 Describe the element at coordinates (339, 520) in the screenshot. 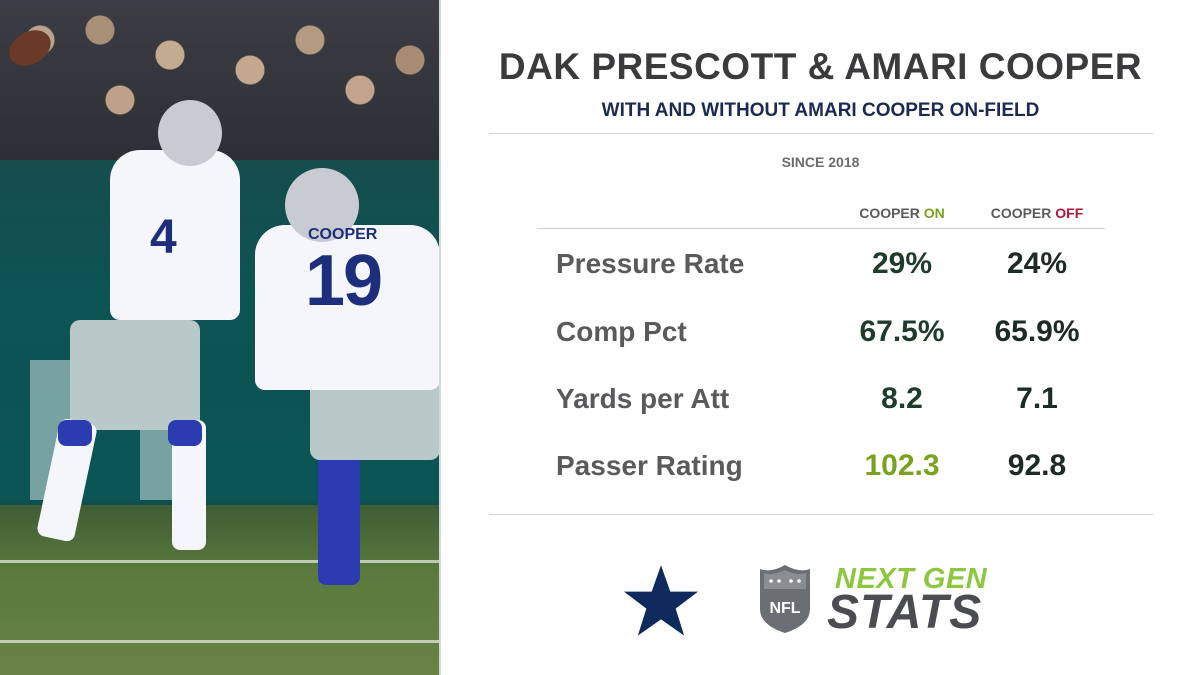

I see `player2-leg` at that location.